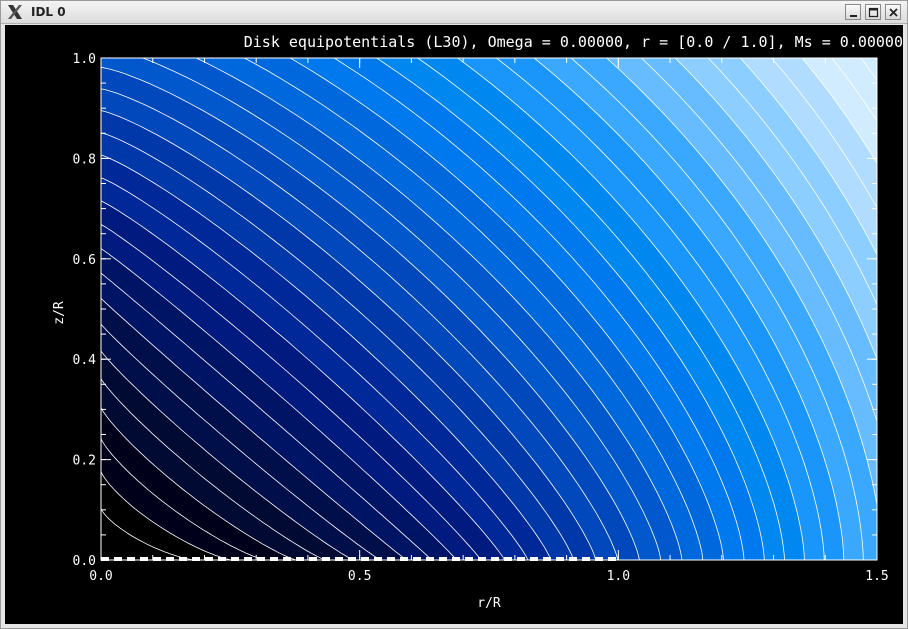  I want to click on x11-logo-icon, so click(15, 12).